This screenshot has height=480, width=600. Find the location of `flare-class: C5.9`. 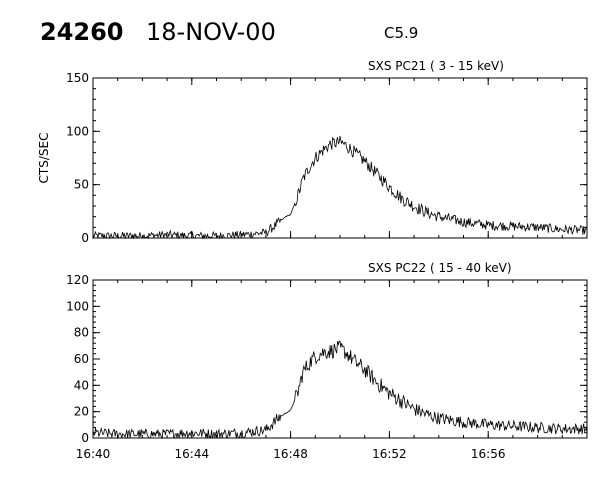

flare-class: C5.9 is located at coordinates (401, 33).